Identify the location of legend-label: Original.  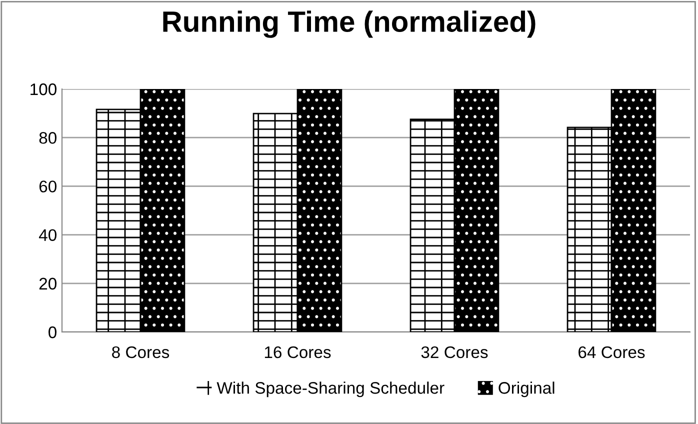
(526, 390).